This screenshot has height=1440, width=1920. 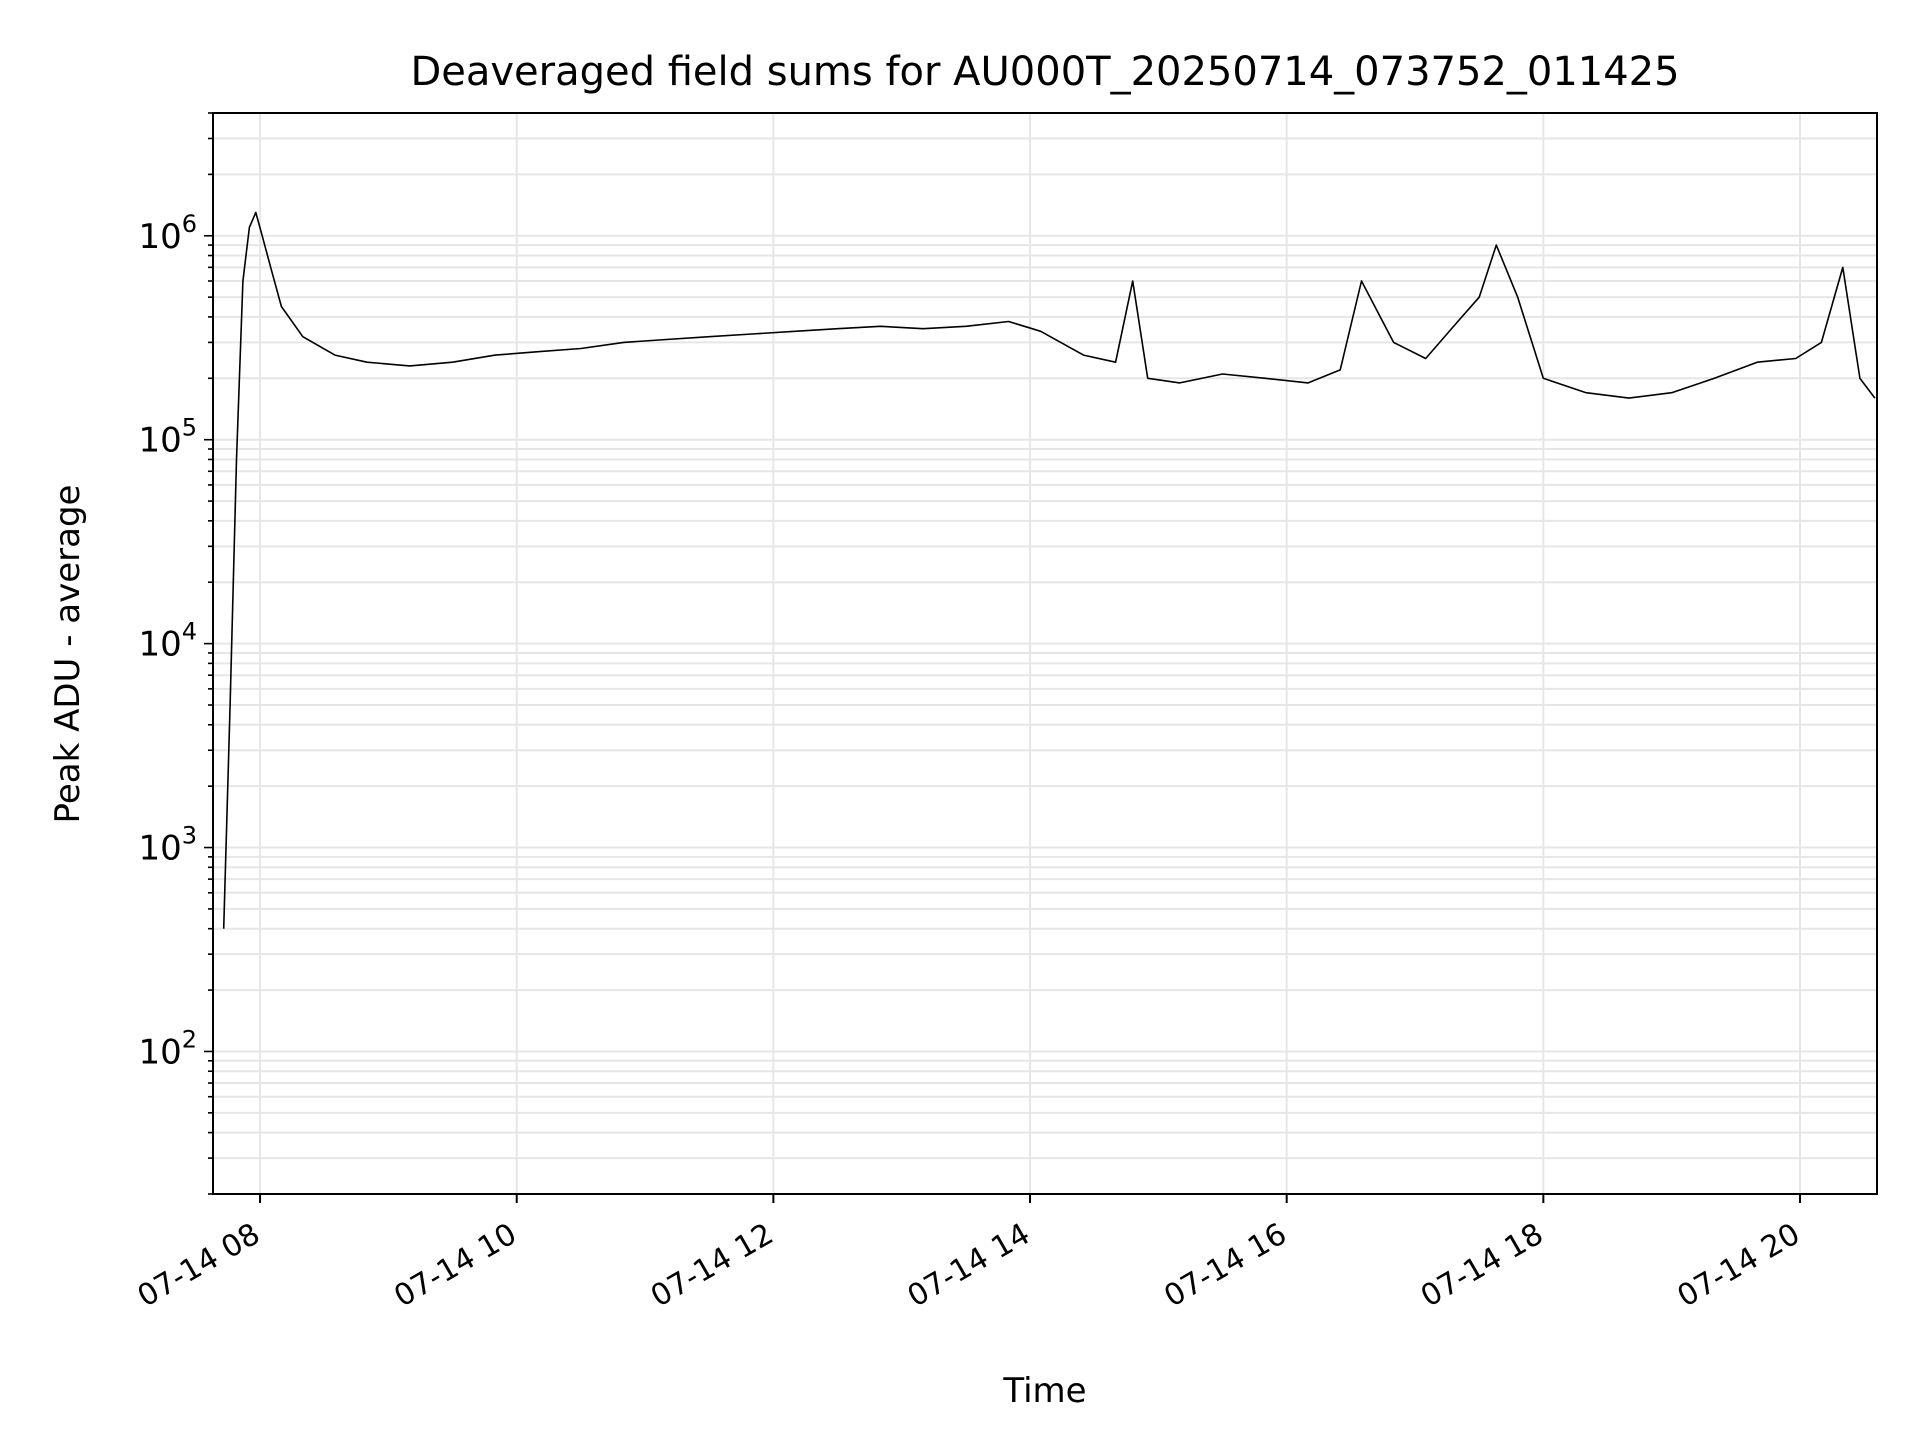 I want to click on y-axis-label: Peak ADU - average, so click(x=68, y=654).